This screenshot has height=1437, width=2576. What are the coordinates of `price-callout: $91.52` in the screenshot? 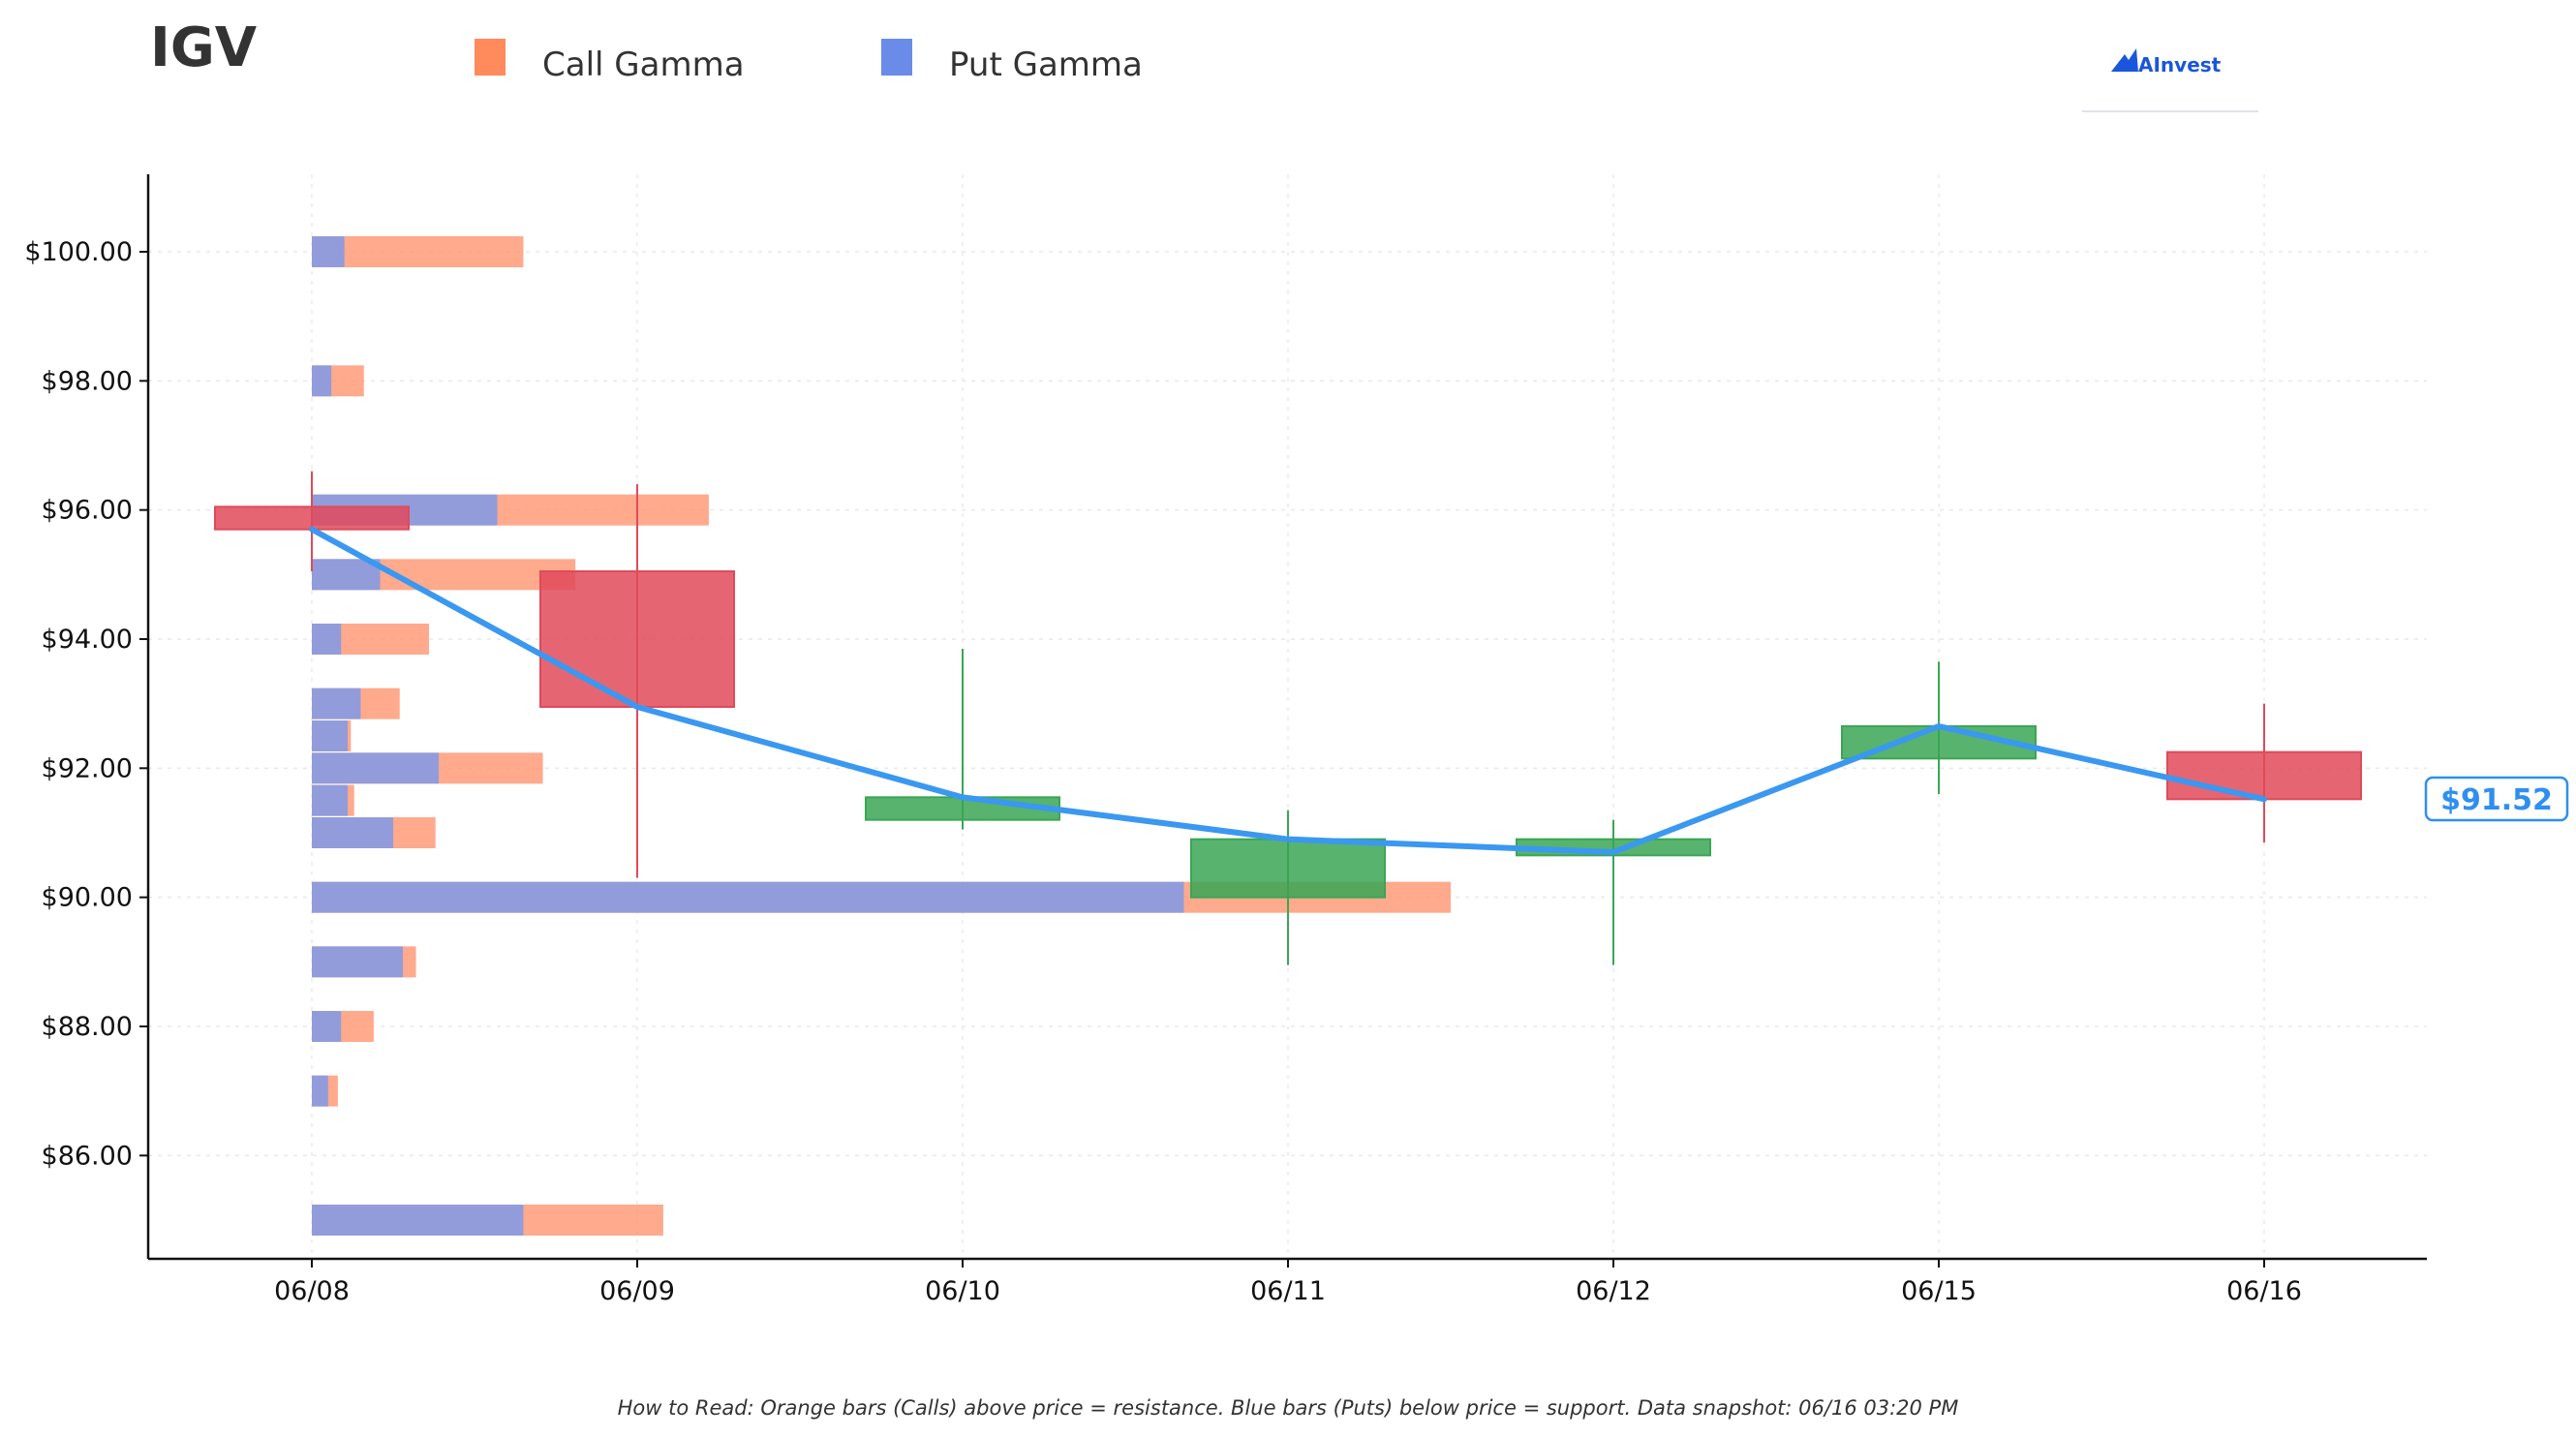 It's located at (2496, 799).